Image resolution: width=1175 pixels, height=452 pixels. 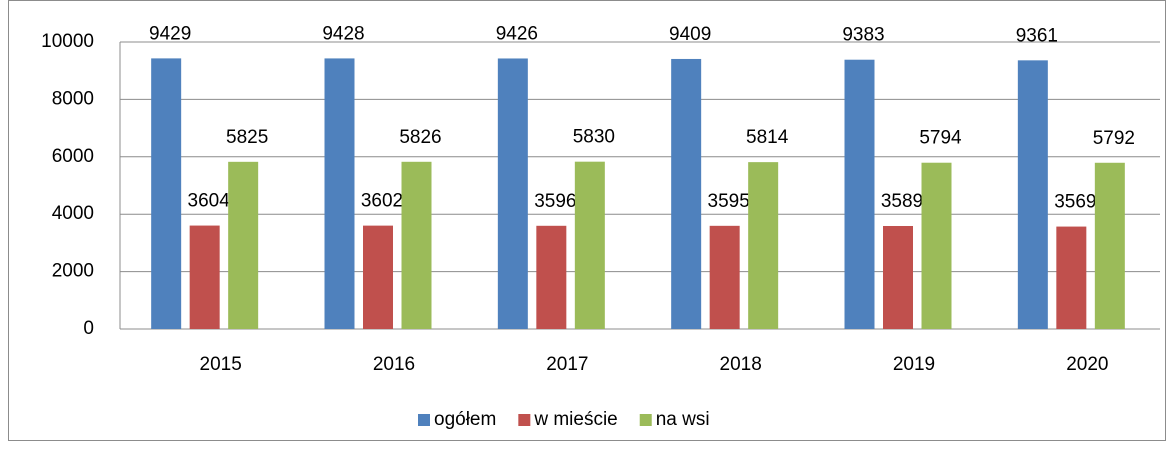 What do you see at coordinates (73, 98) in the screenshot?
I see `y-tick-label: 8000` at bounding box center [73, 98].